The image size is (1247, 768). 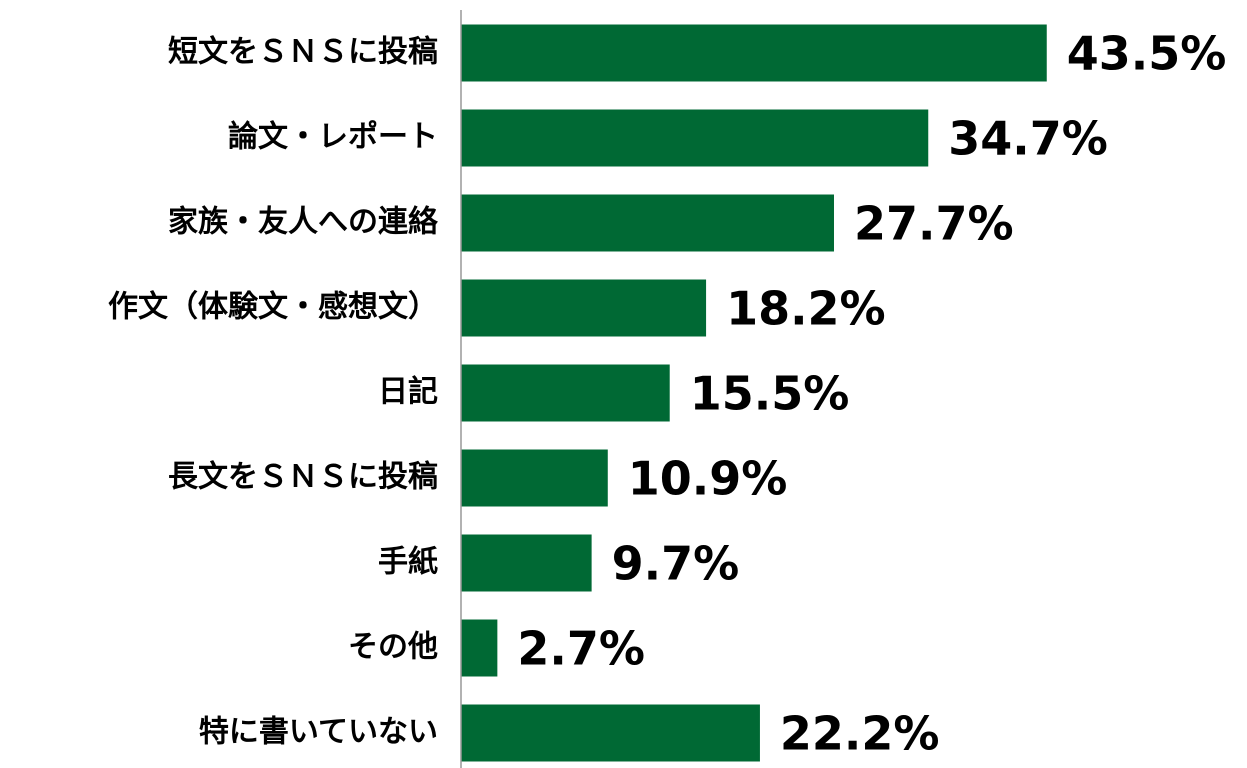 What do you see at coordinates (408, 562) in the screenshot?
I see `category-label: 手紙` at bounding box center [408, 562].